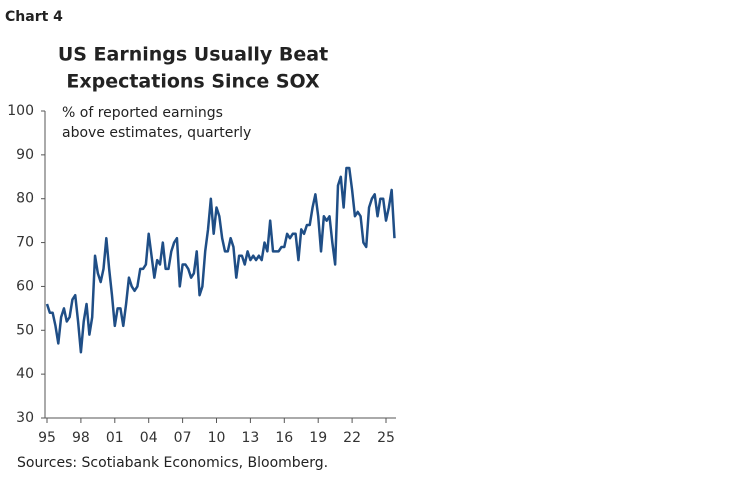 This screenshot has height=486, width=749. Describe the element at coordinates (183, 438) in the screenshot. I see `x-tick-label: 07` at that location.